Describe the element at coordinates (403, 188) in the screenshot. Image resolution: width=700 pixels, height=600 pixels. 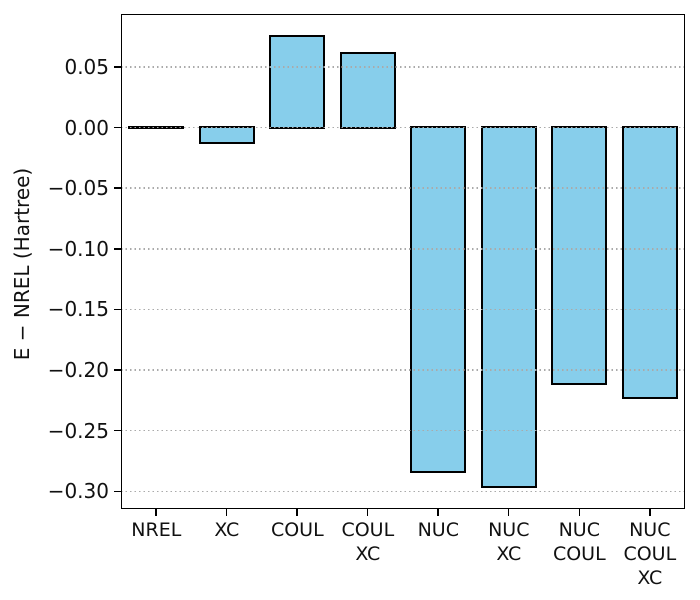
I see `gridline-y-−0.05` at that location.